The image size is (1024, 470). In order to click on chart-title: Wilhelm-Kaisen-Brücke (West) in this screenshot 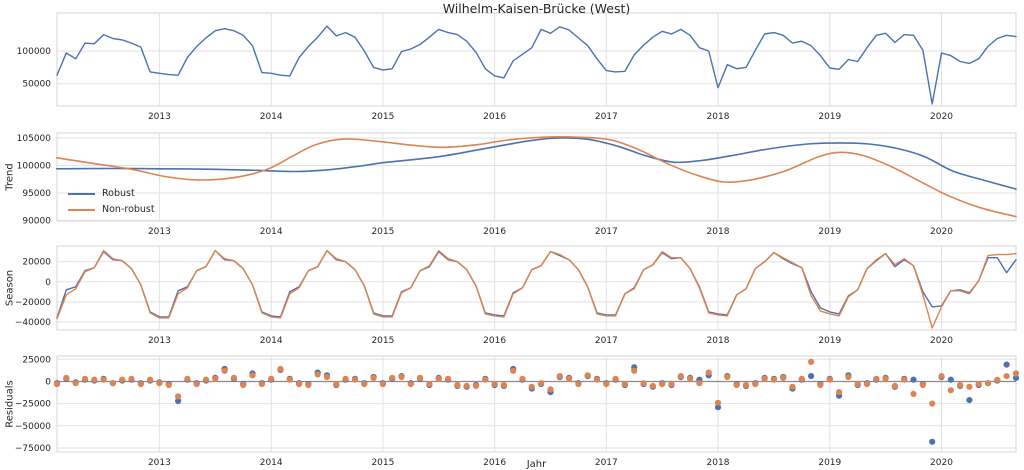, I will do `click(536, 8)`.